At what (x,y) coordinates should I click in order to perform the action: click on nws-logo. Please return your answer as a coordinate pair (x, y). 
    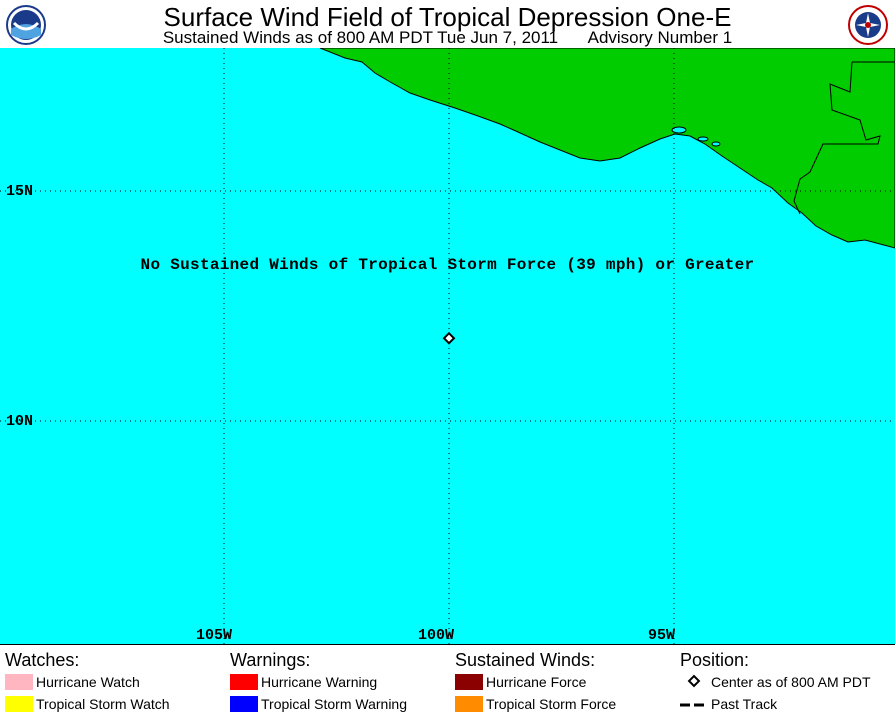
    Looking at the image, I should click on (868, 25).